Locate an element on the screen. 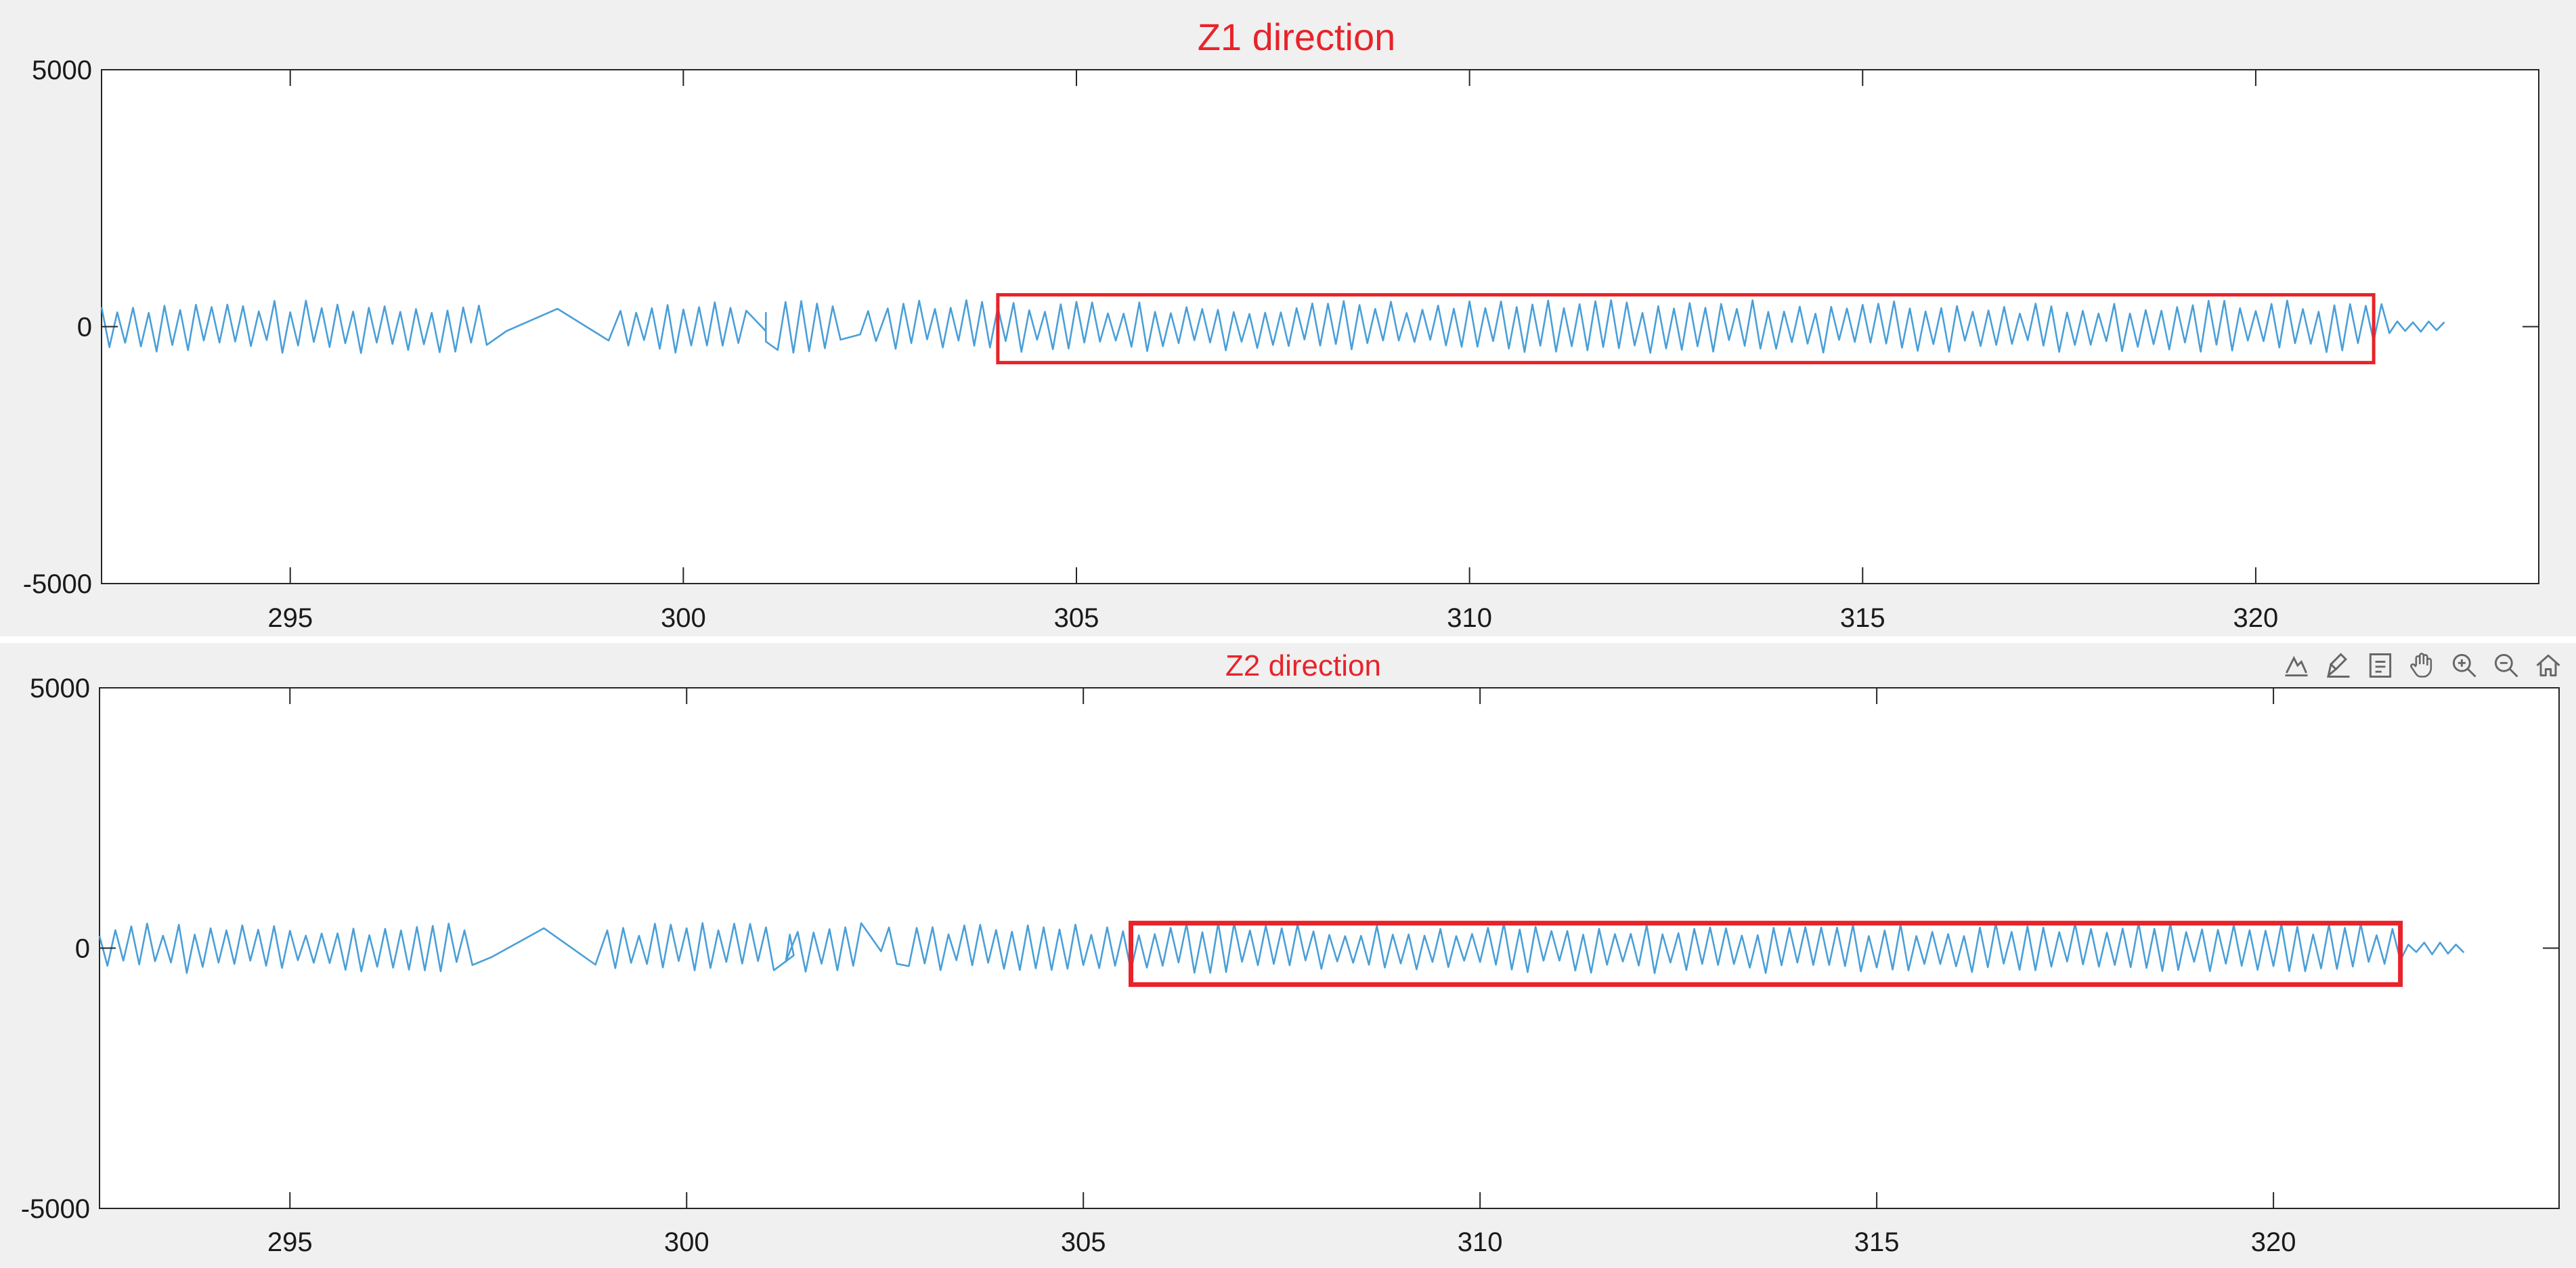 The image size is (2576, 1268). home-icon is located at coordinates (2548, 665).